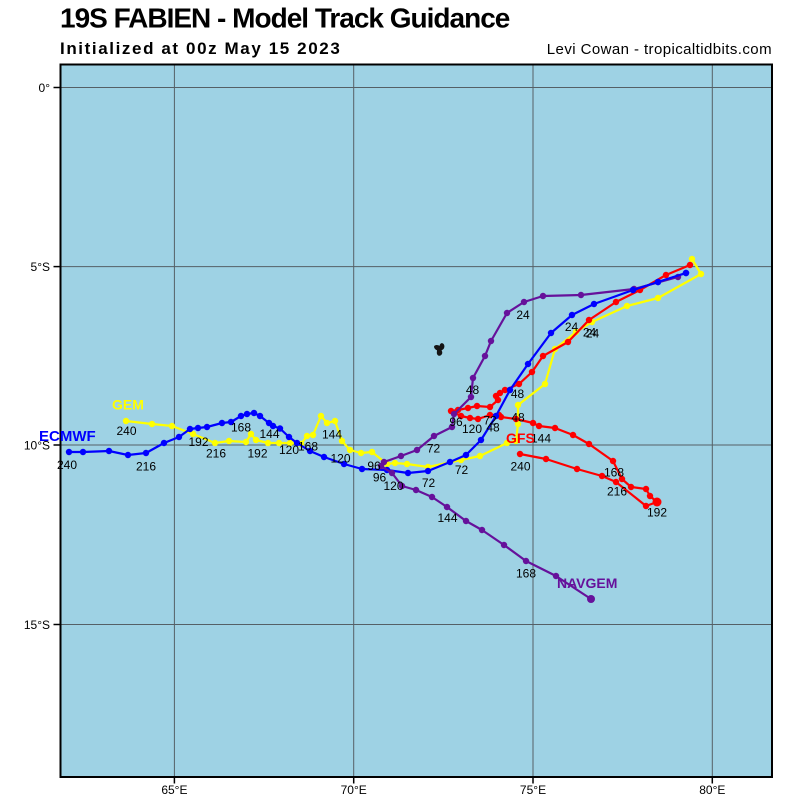 This screenshot has height=800, width=800. I want to click on svg-text: 5°S, so click(40, 267).